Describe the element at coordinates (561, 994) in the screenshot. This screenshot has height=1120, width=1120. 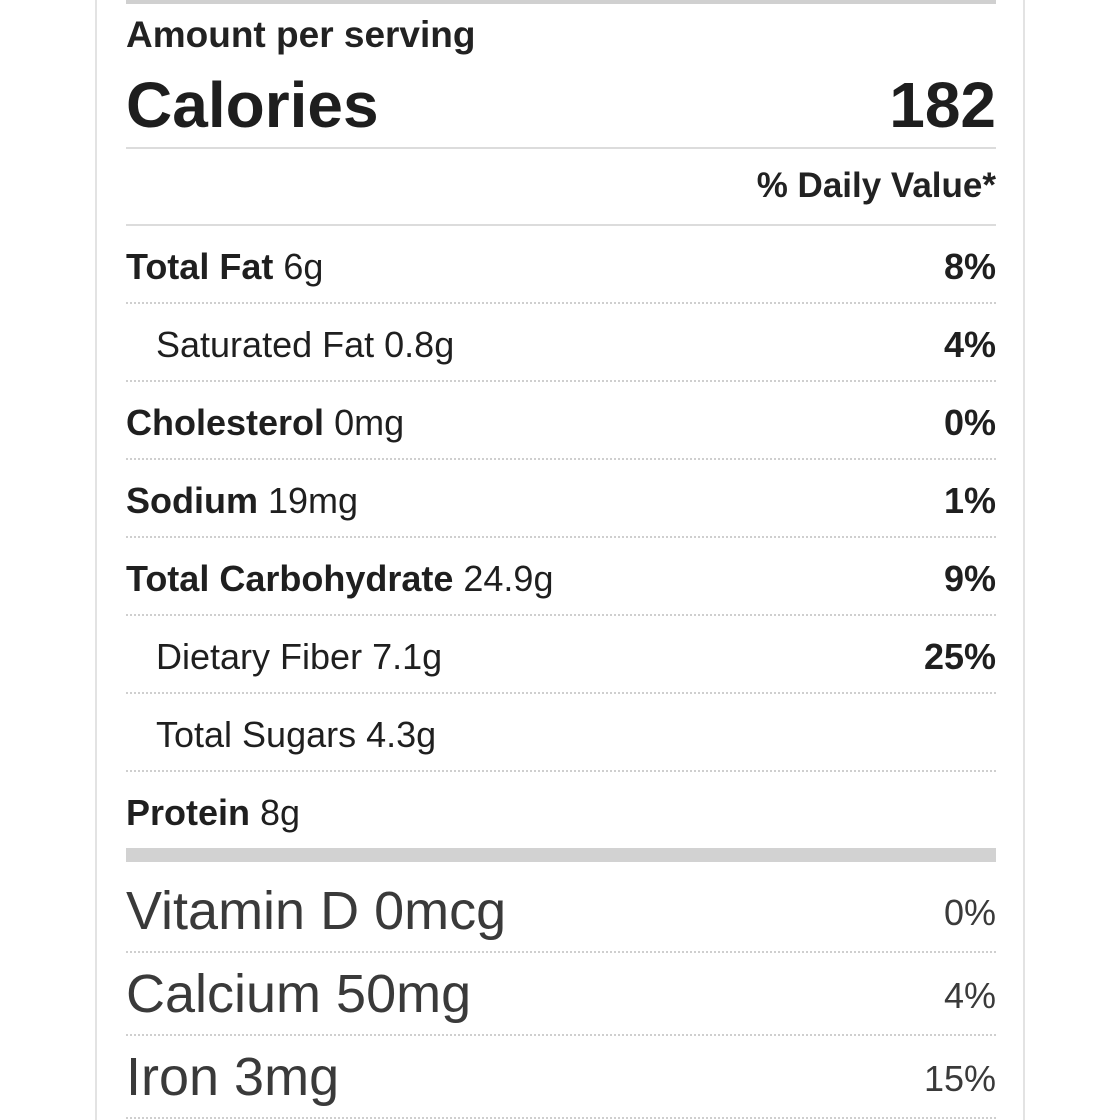
I see `vitamin-row-calcium: Calcium 50mg 4%` at that location.